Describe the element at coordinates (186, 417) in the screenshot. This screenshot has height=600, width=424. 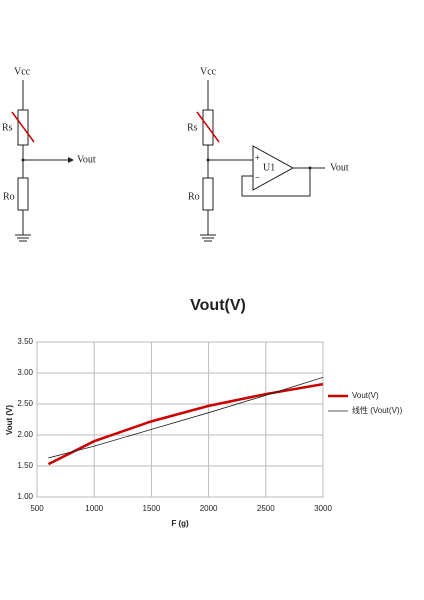
I see `series-line` at that location.